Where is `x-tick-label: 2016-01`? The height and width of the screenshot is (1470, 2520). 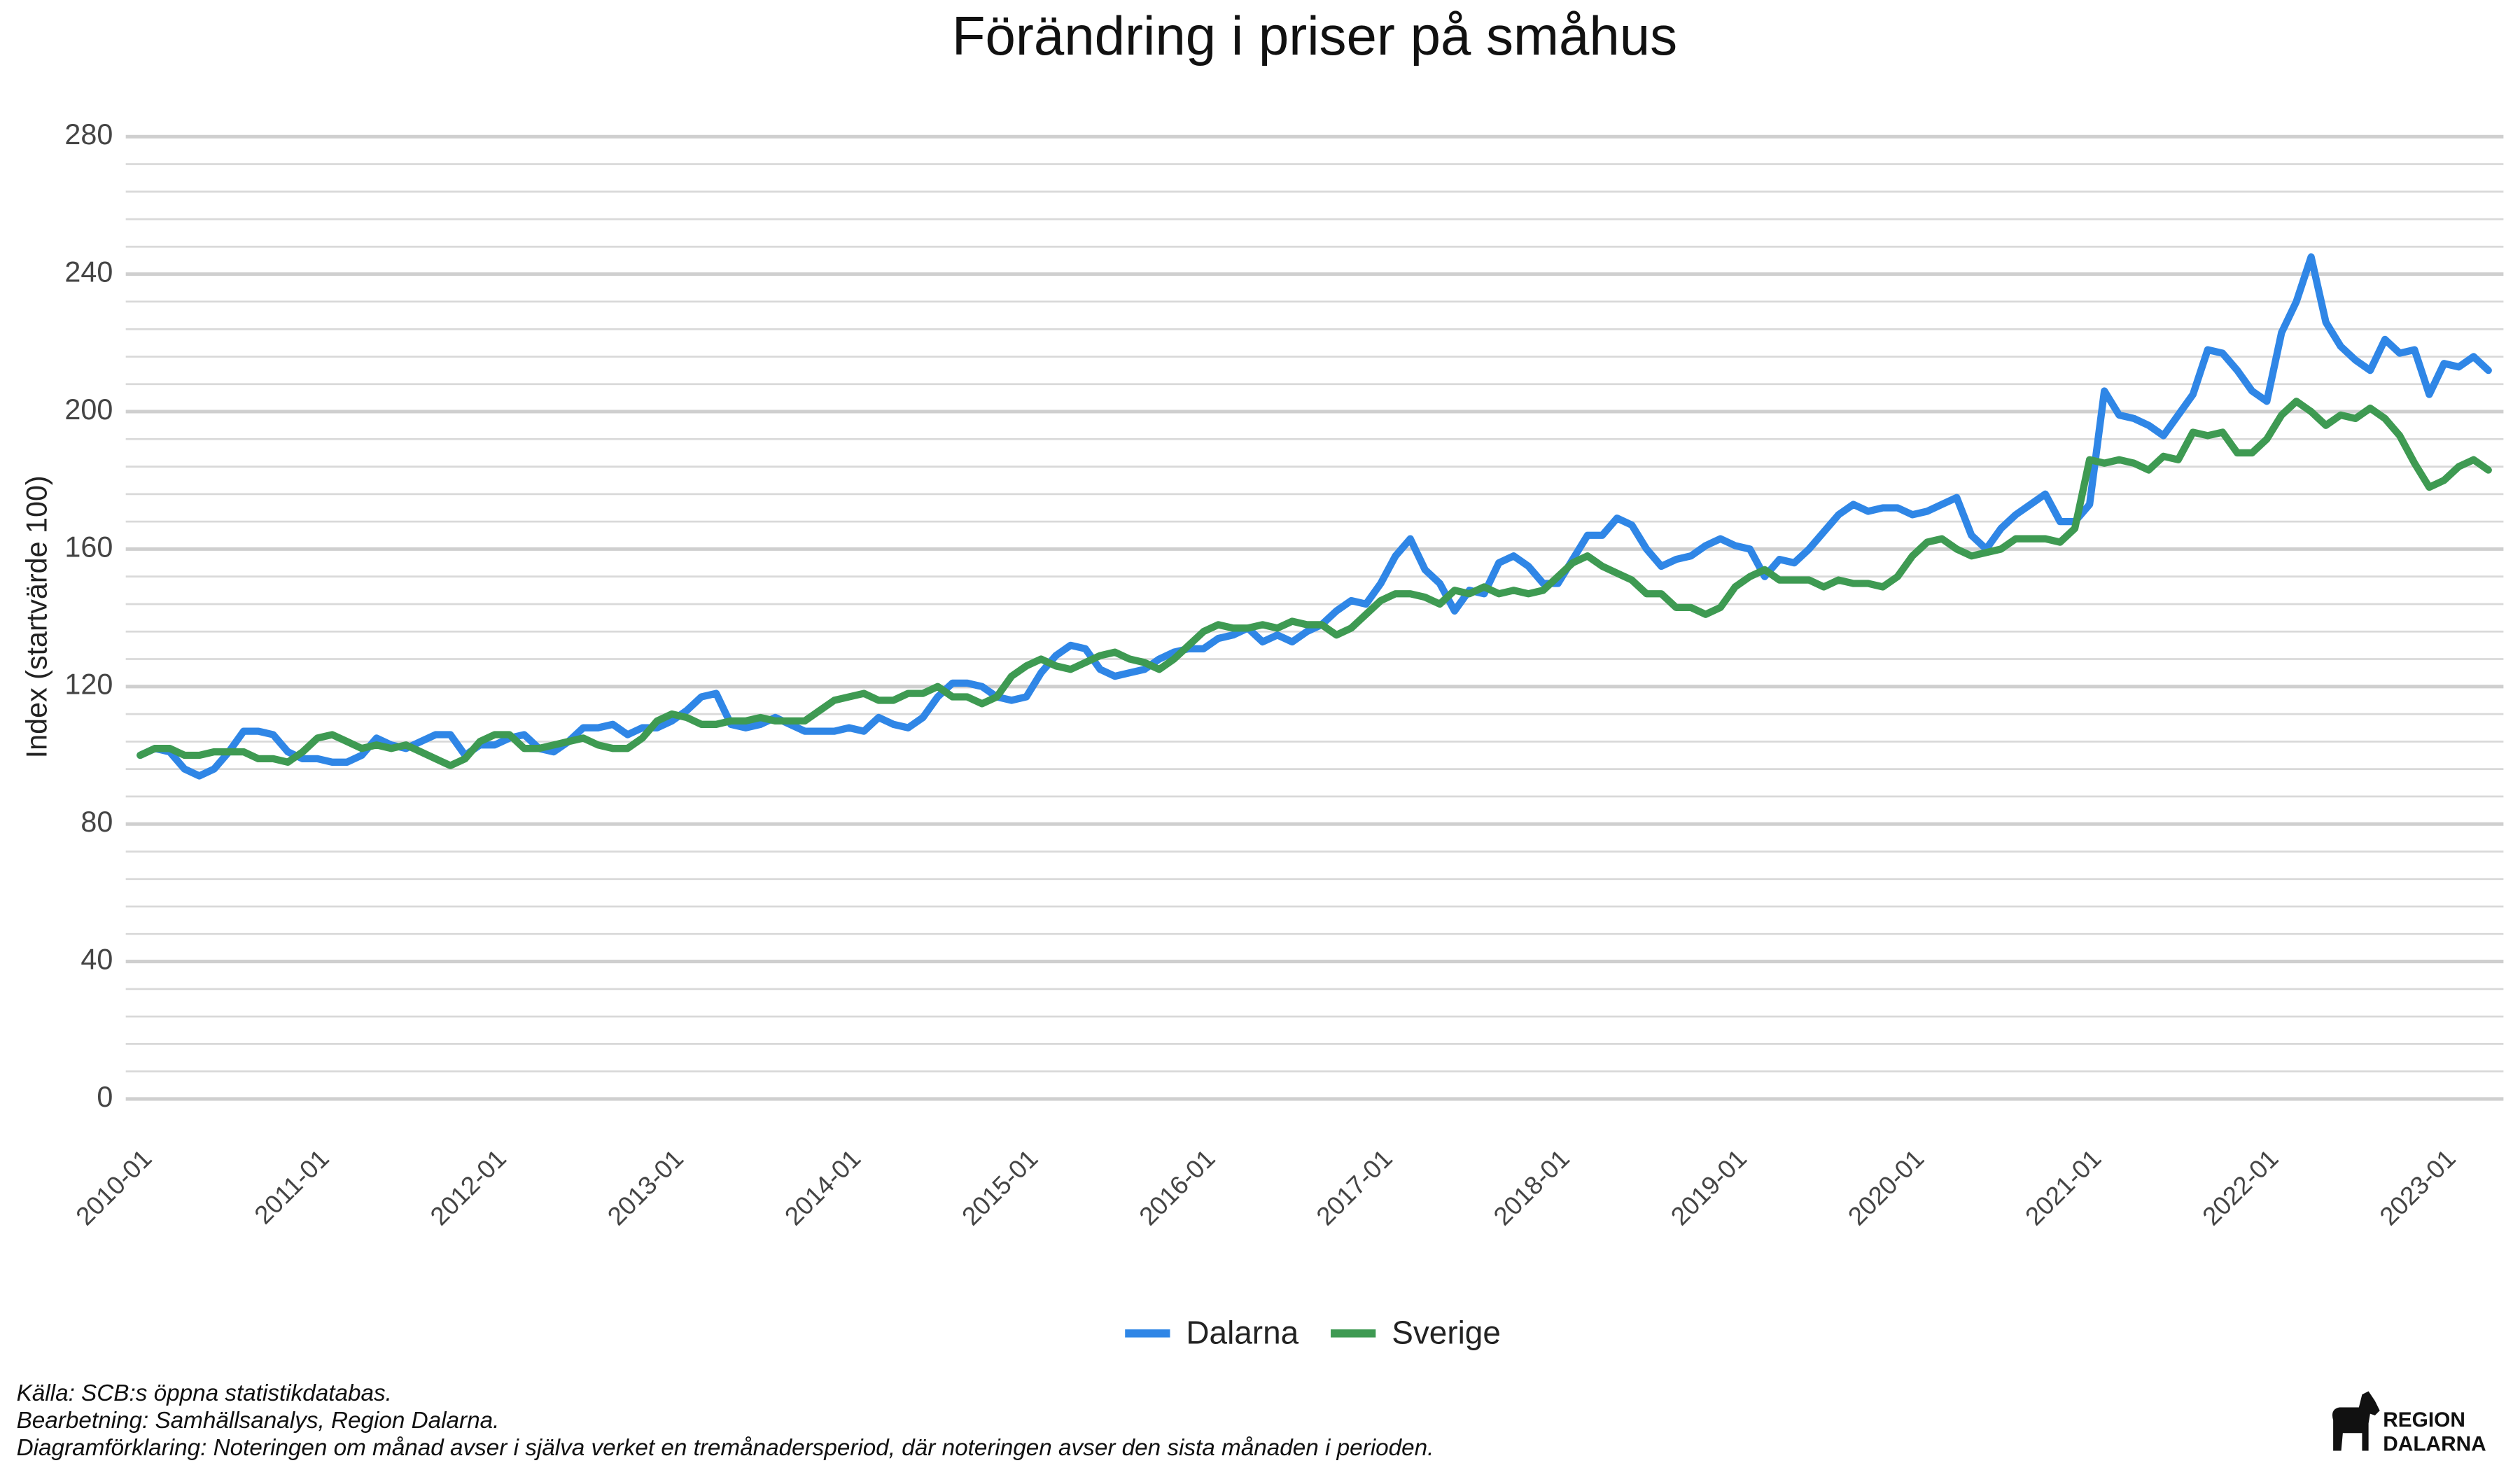 x-tick-label: 2016-01 is located at coordinates (1176, 1187).